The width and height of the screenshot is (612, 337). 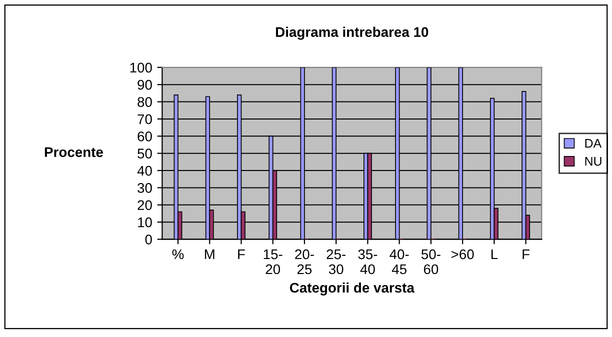 I want to click on x-tick-label: L, so click(x=494, y=255).